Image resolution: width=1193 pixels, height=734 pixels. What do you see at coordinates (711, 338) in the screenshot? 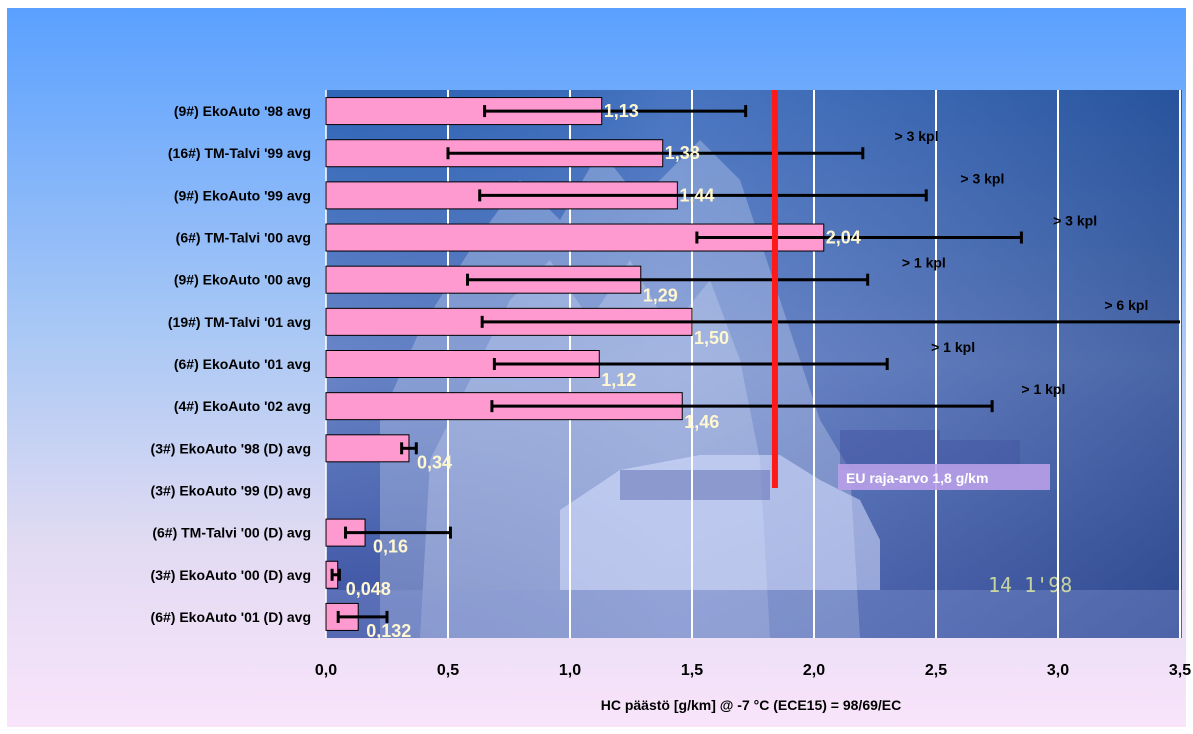
I see `value-label: 1,50` at bounding box center [711, 338].